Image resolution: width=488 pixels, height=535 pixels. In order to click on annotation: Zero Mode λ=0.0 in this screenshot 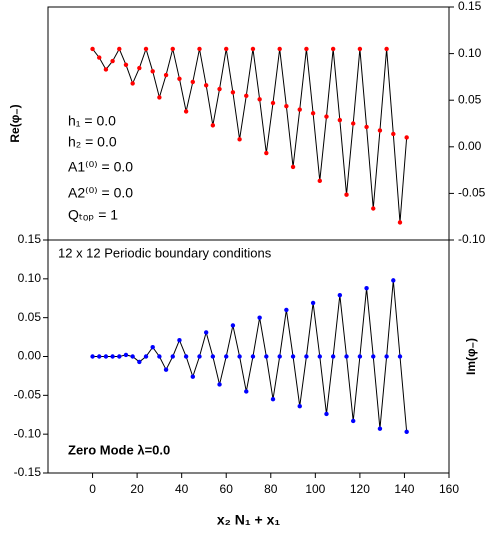, I will do `click(119, 449)`.